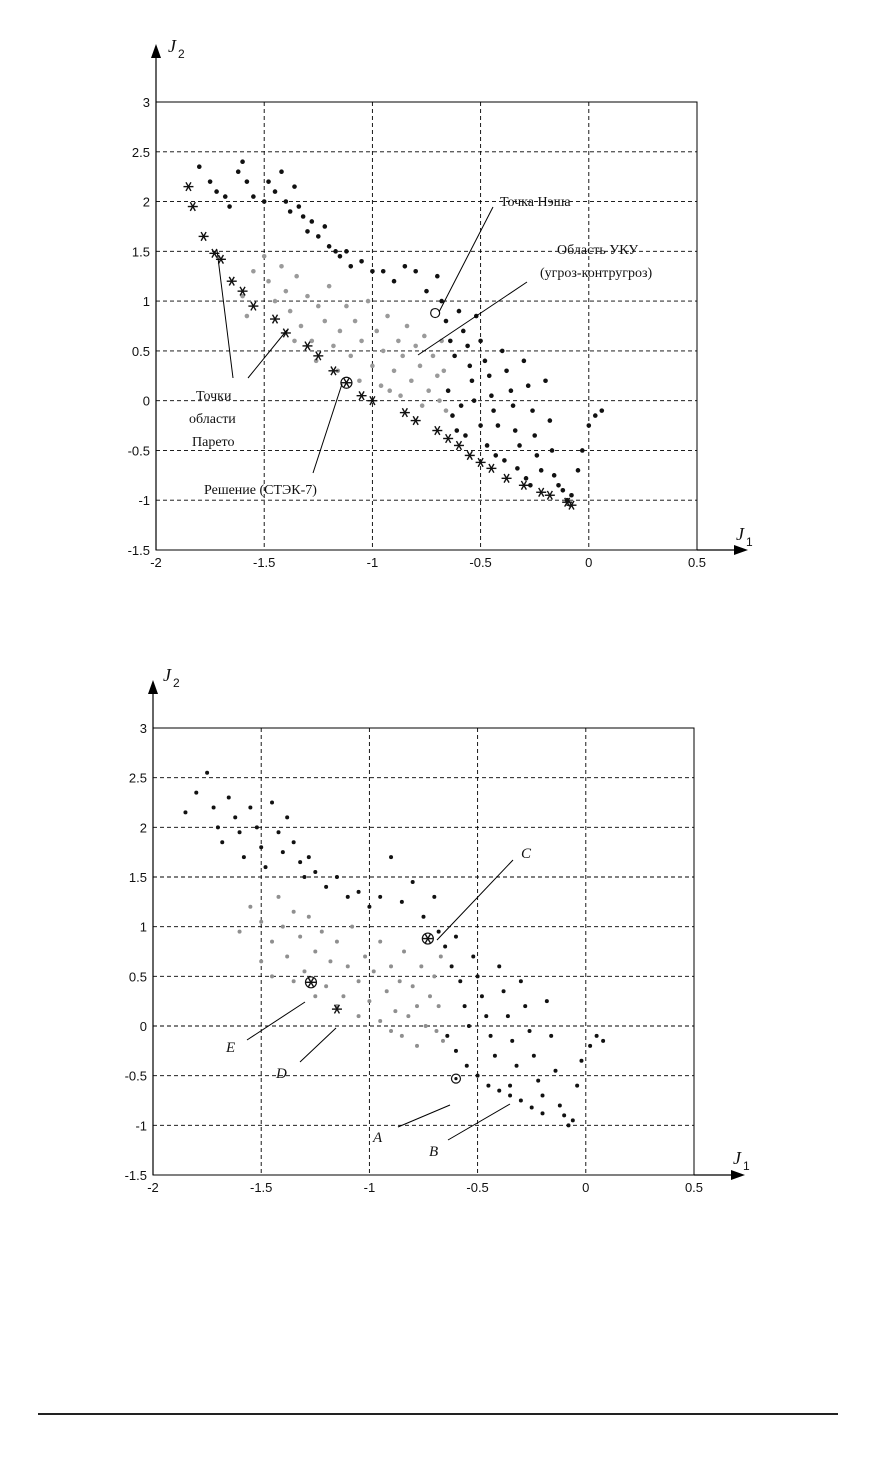 Image resolution: width=873 pixels, height=1481 pixels. I want to click on chart2-x-axis-label: J, so click(737, 1158).